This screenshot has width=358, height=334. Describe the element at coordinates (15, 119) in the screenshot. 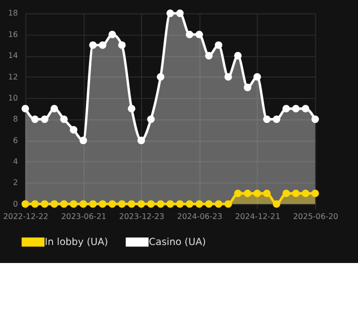

I see `y-tick-label: 8` at that location.